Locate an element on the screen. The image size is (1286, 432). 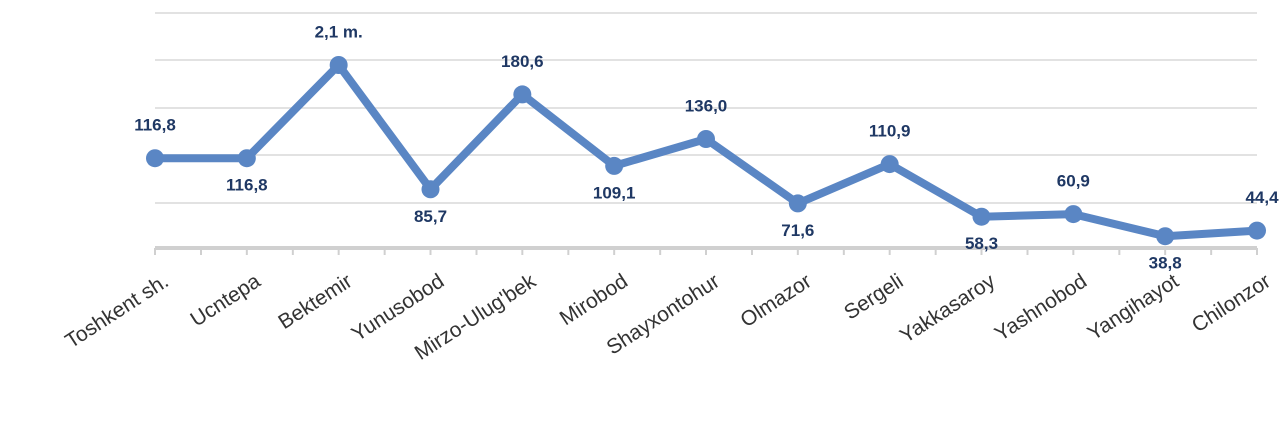
value-label: 60,9 is located at coordinates (1073, 181).